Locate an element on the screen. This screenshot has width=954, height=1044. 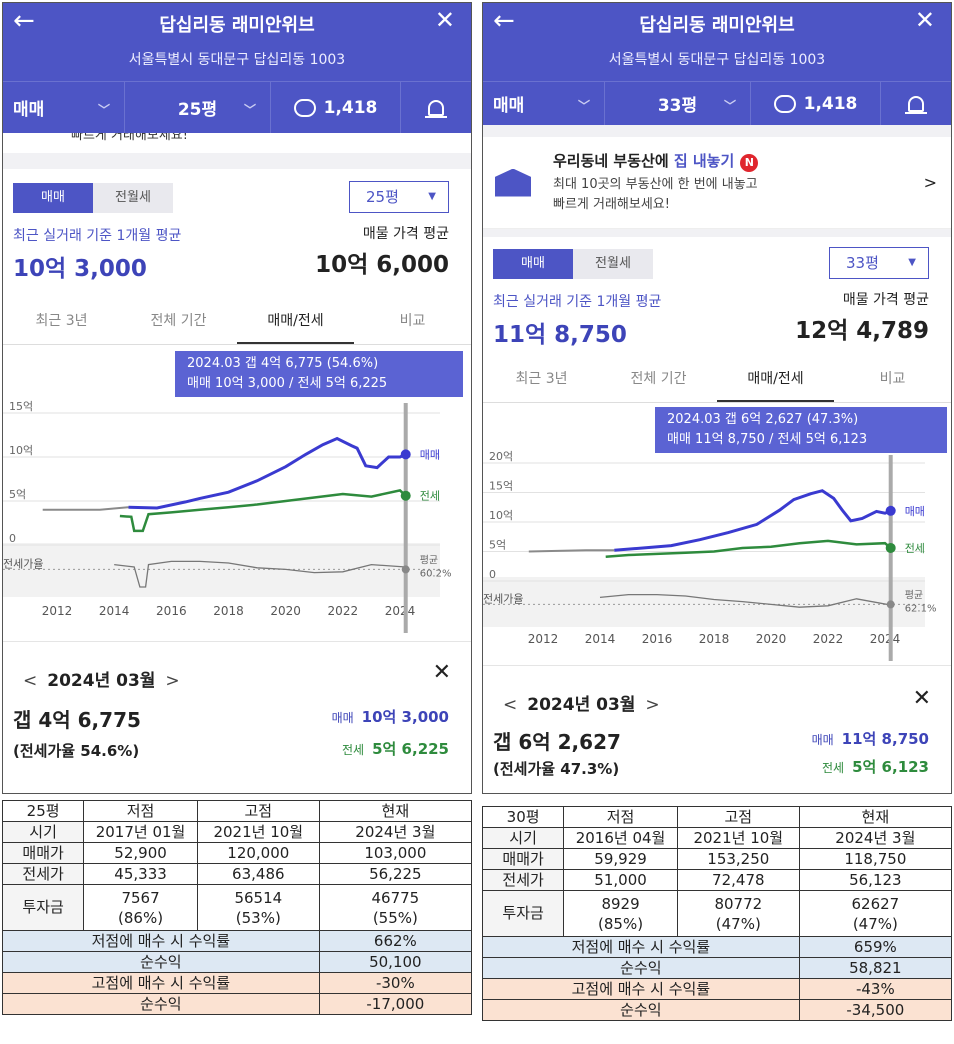
size-select: 33평 ▼ is located at coordinates (879, 263).